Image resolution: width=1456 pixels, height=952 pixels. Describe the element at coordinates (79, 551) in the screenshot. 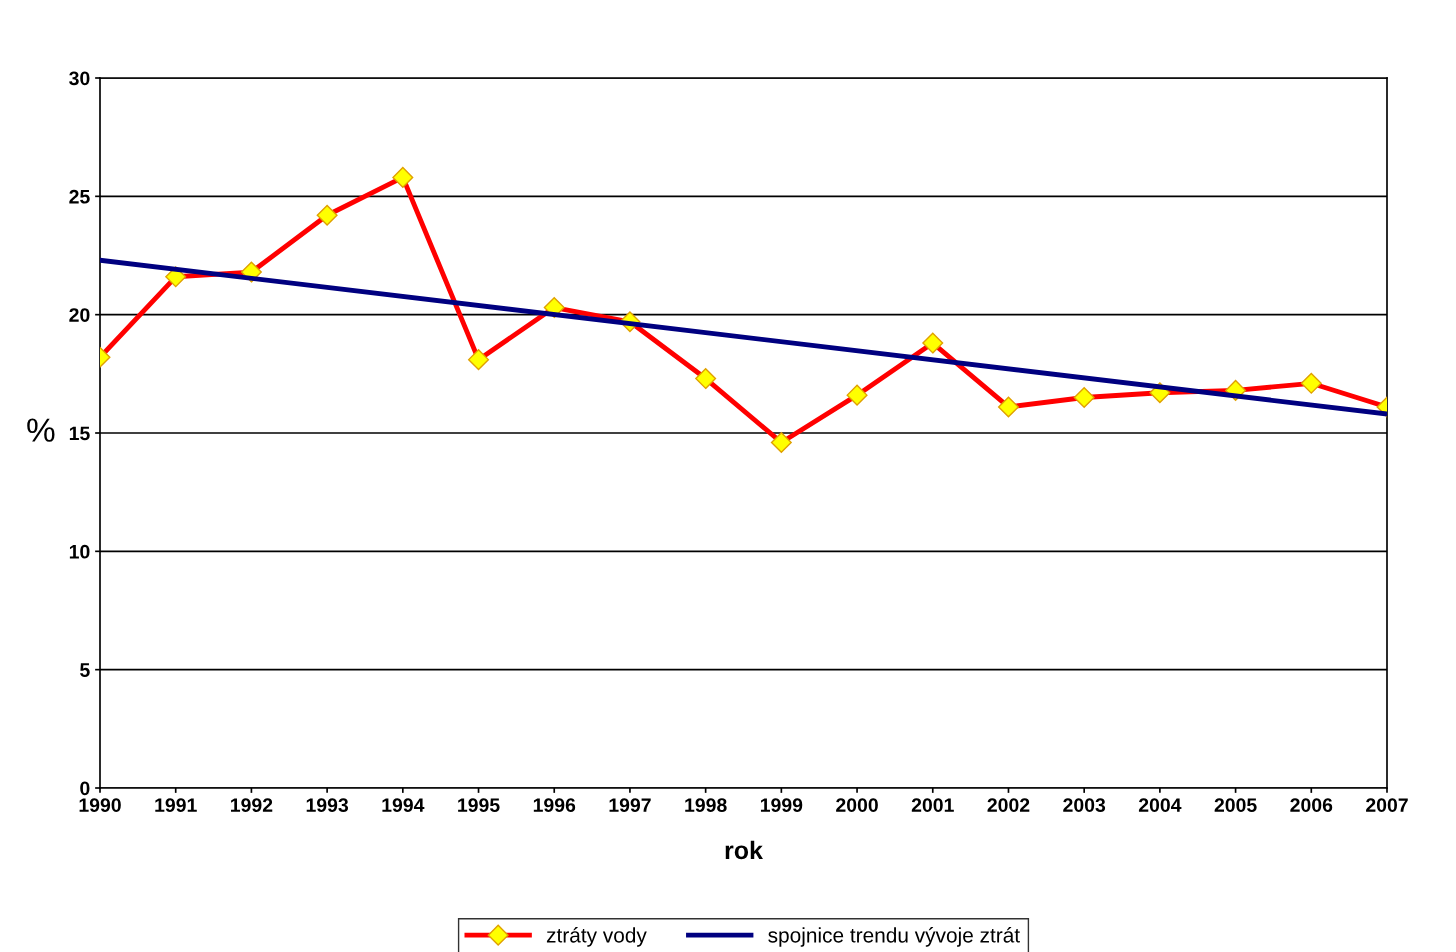

I see `y-tick-label: 10` at that location.